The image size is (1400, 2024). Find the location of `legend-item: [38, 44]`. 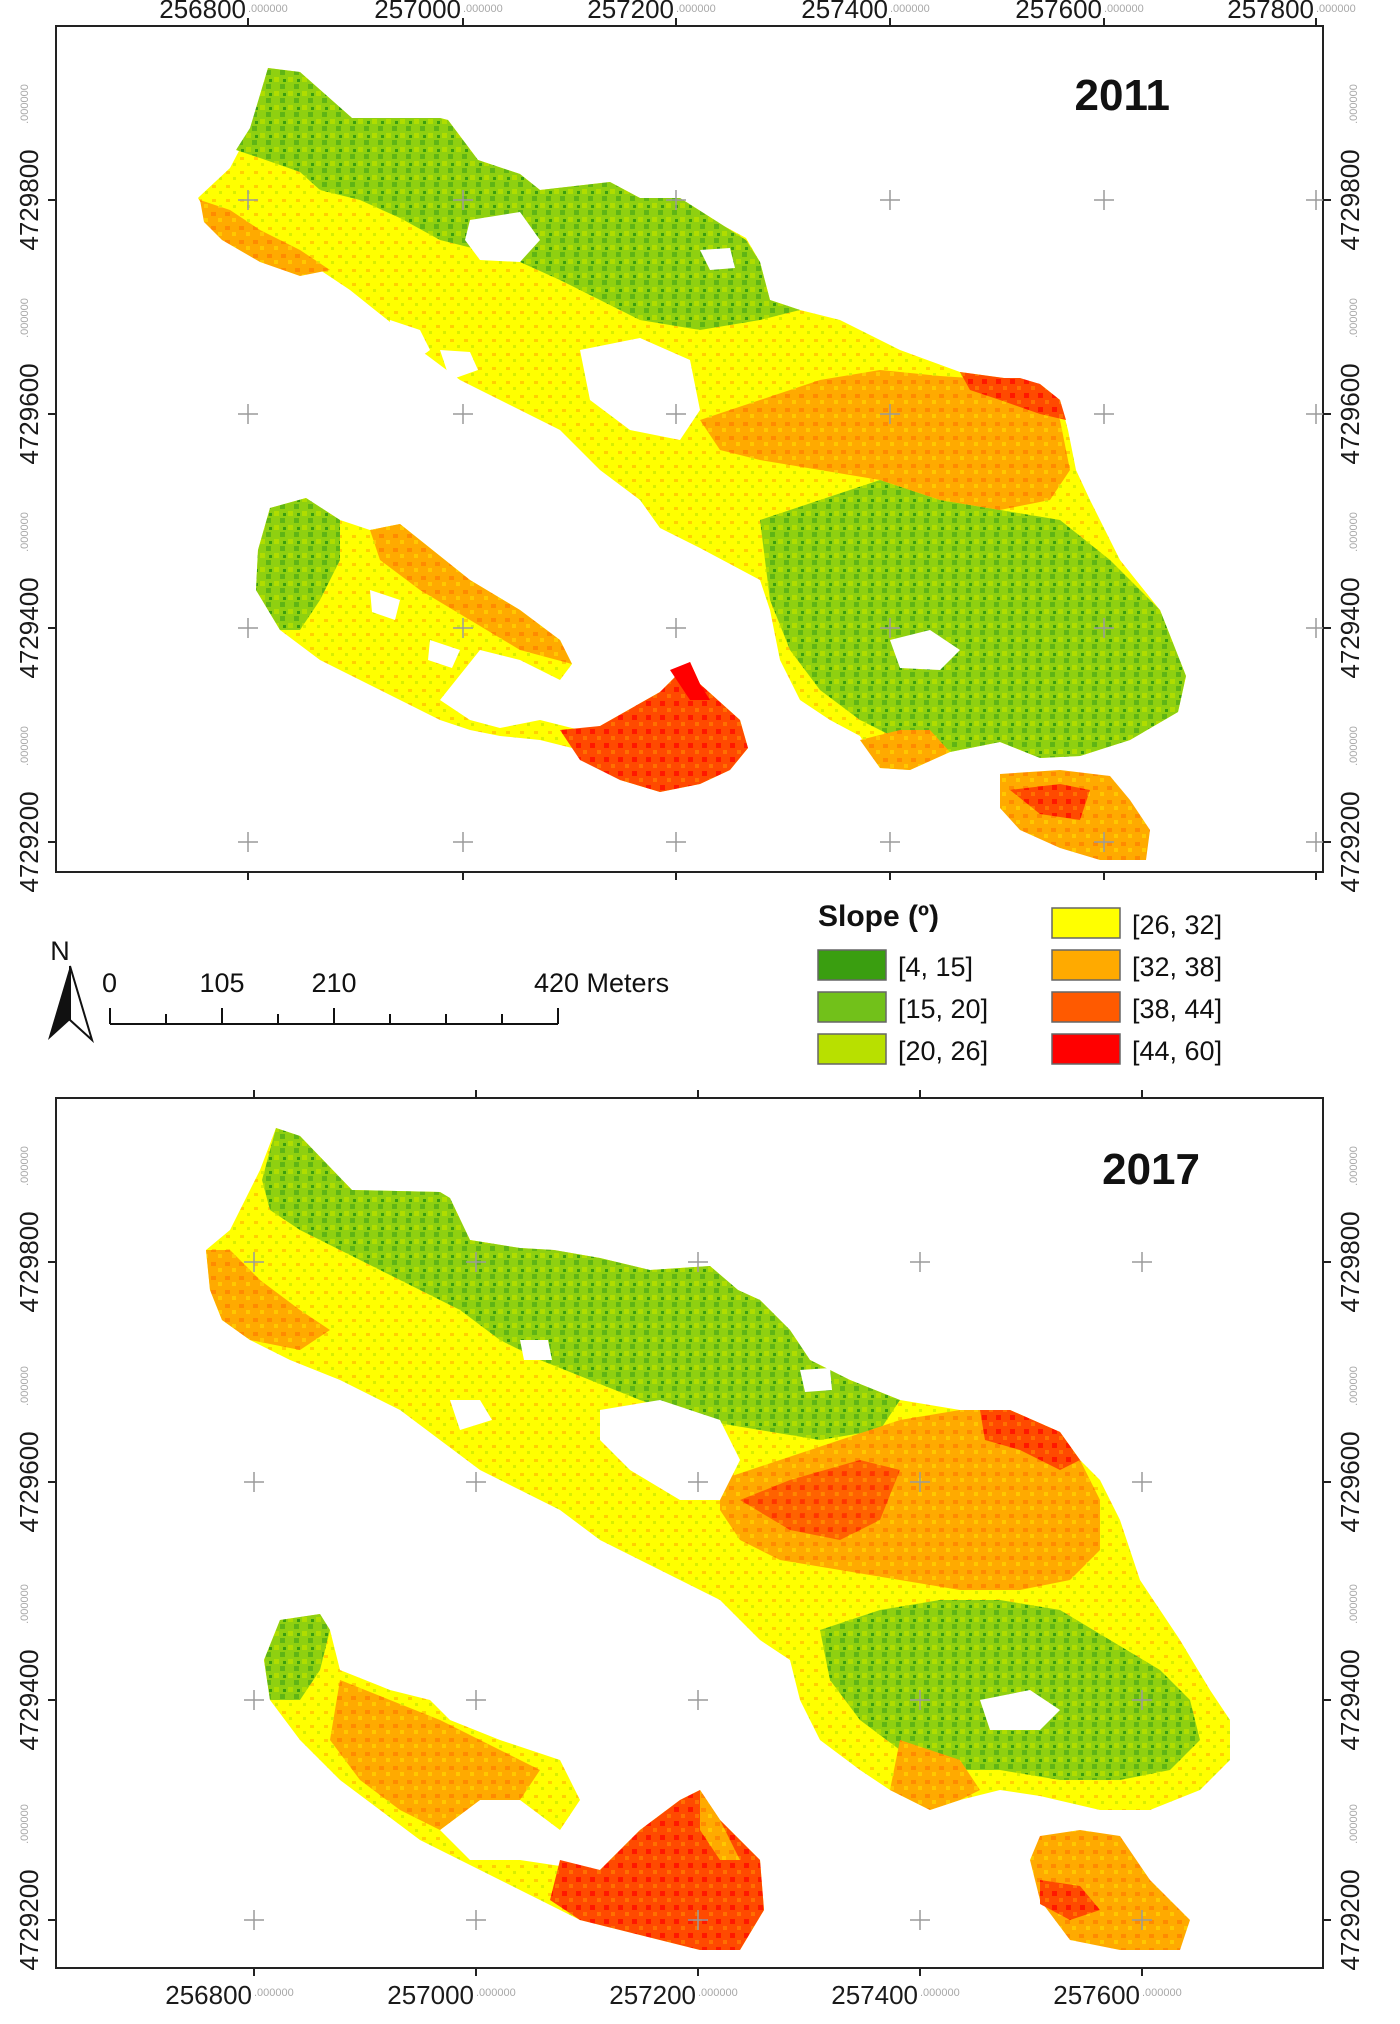

legend-item: [38, 44] is located at coordinates (1136, 1007).